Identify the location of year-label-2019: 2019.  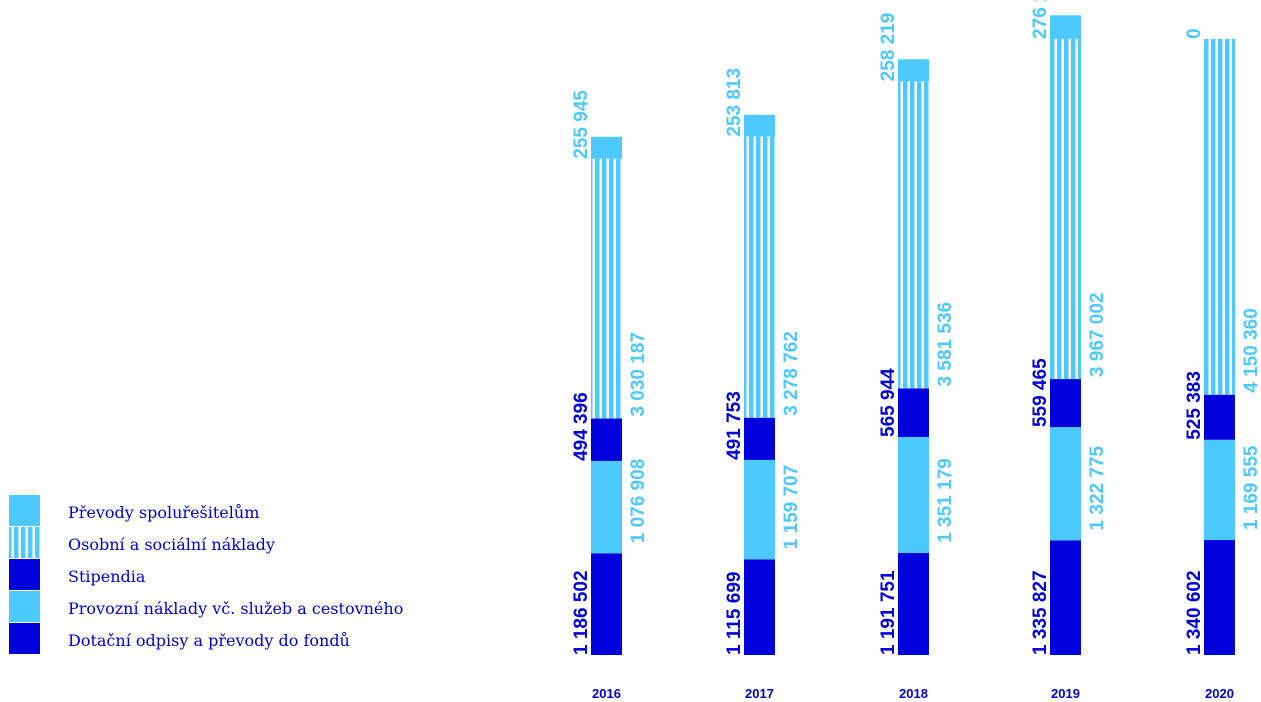
(1065, 693).